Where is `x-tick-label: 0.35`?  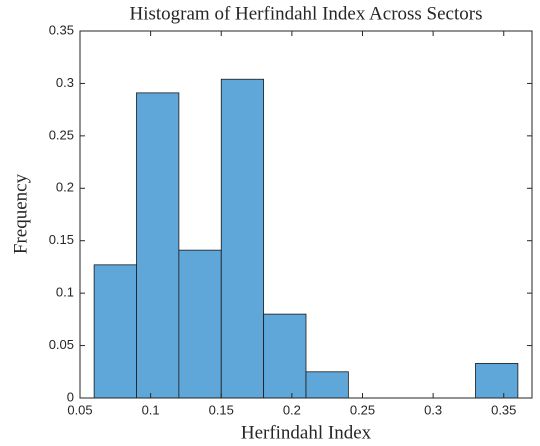
x-tick-label: 0.35 is located at coordinates (503, 409).